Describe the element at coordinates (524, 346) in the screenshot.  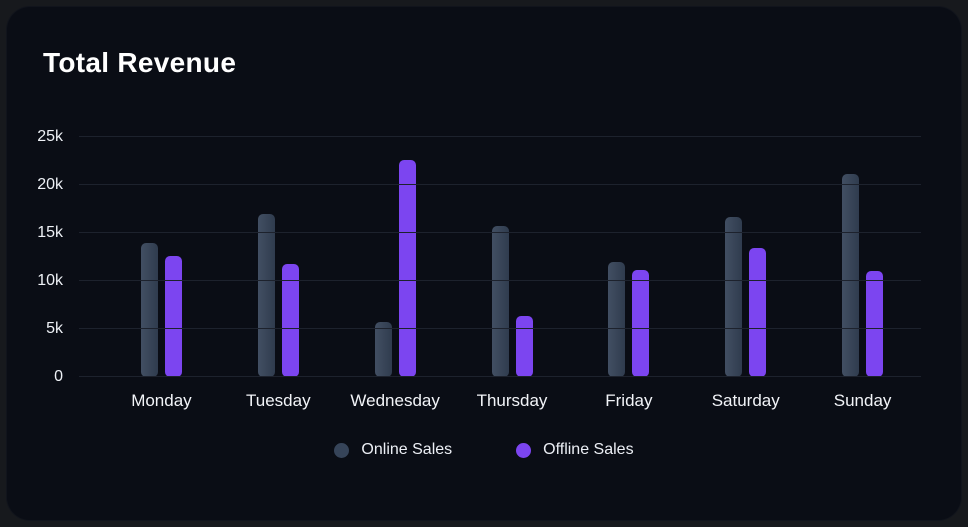
I see `bar-offline-thursday` at that location.